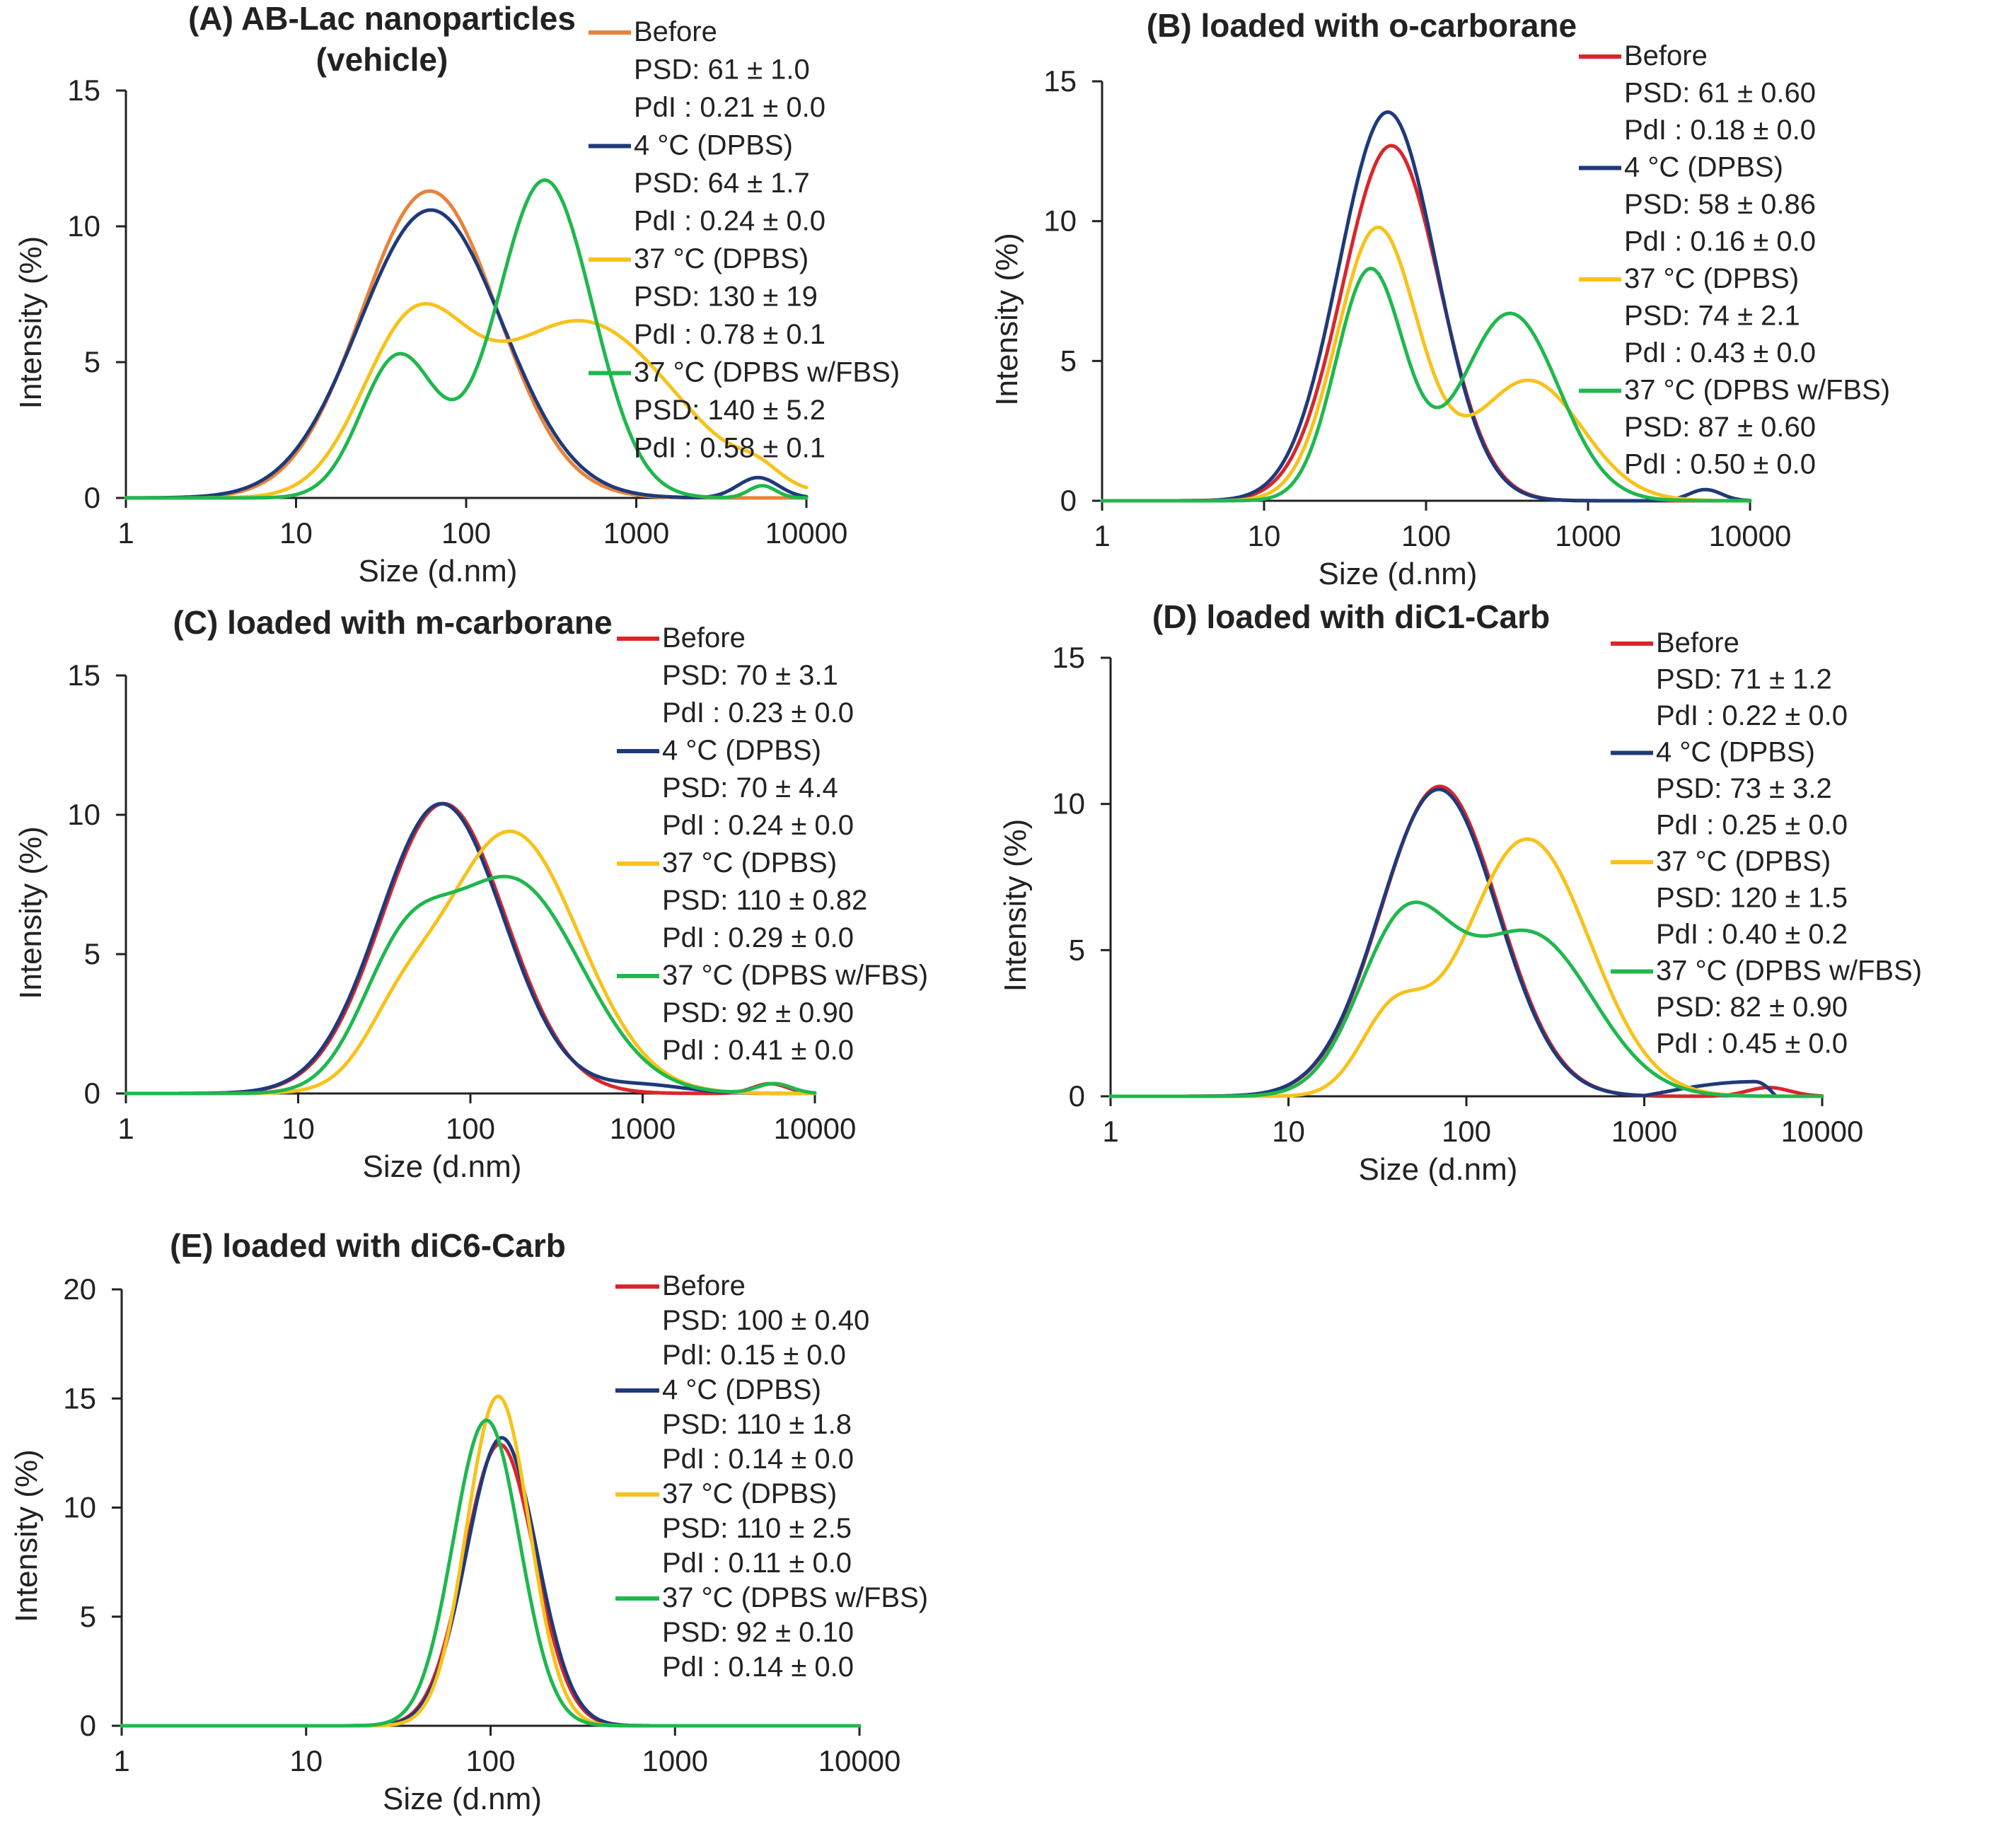 This screenshot has width=2016, height=1834. What do you see at coordinates (765, 1320) in the screenshot?
I see `legend-psd: PSD: 100 ± 0.40` at bounding box center [765, 1320].